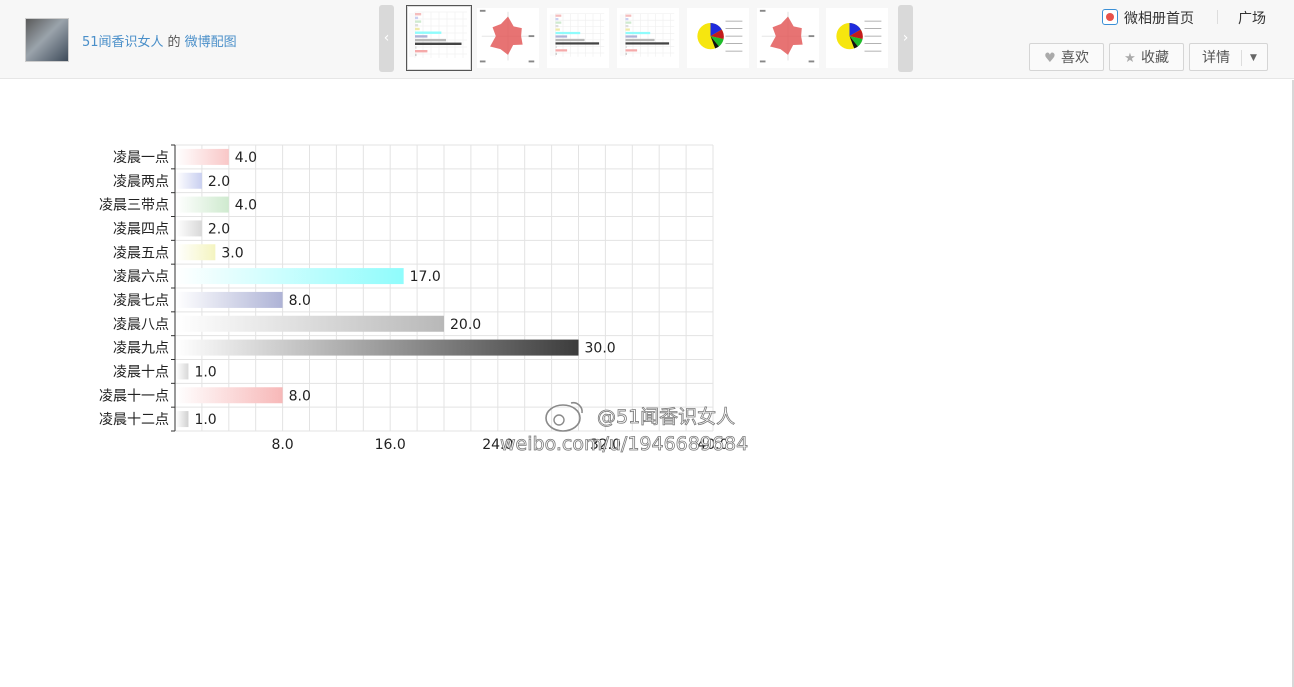 The height and width of the screenshot is (687, 1294). I want to click on bar-value-label: 17.0, so click(425, 277).